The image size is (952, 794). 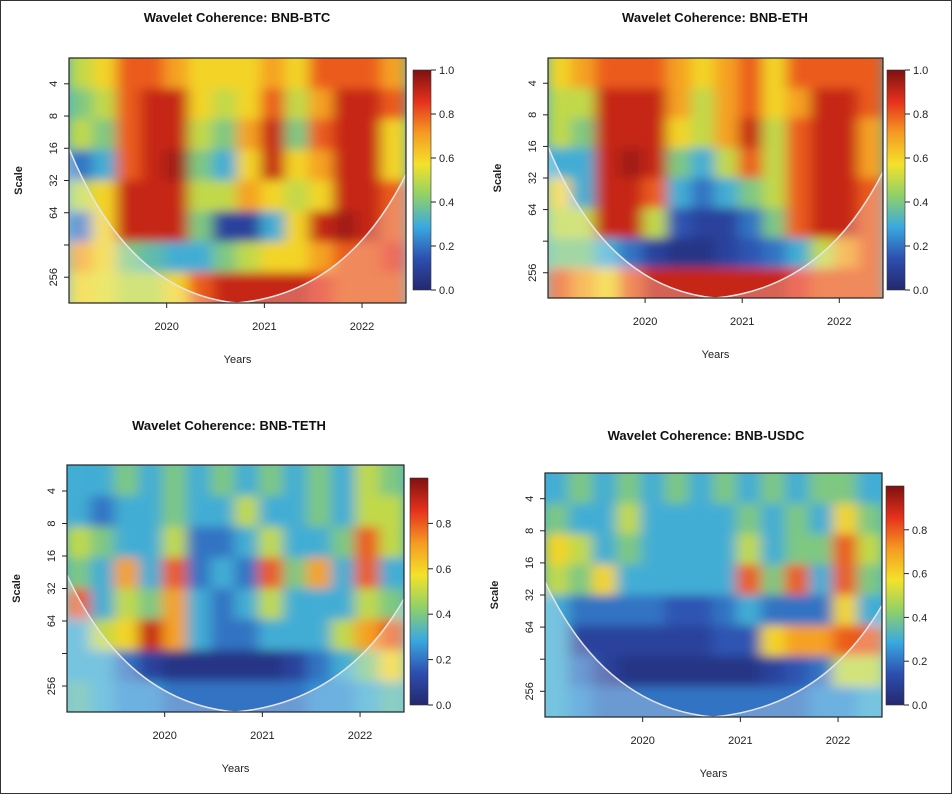 What do you see at coordinates (446, 247) in the screenshot?
I see `colorbar-tick-label: 0.2` at bounding box center [446, 247].